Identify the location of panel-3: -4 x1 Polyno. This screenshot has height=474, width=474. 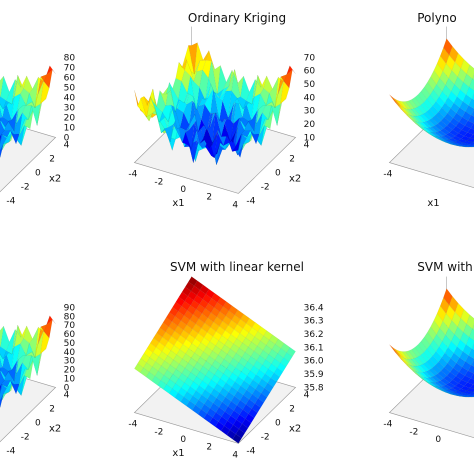
(428, 110).